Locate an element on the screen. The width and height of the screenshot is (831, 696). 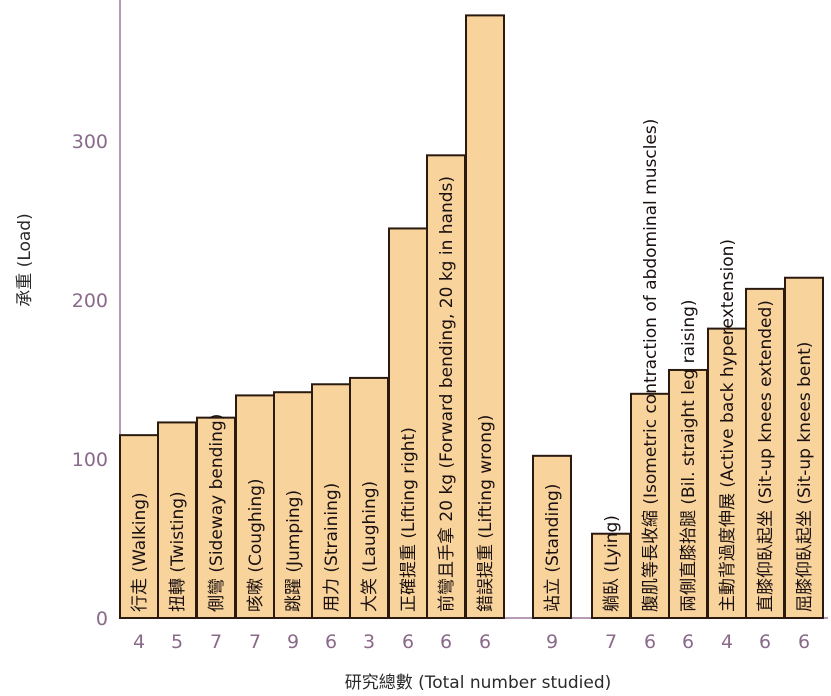
y-tick-labels: 0 100 200 300 is located at coordinates (90, 380).